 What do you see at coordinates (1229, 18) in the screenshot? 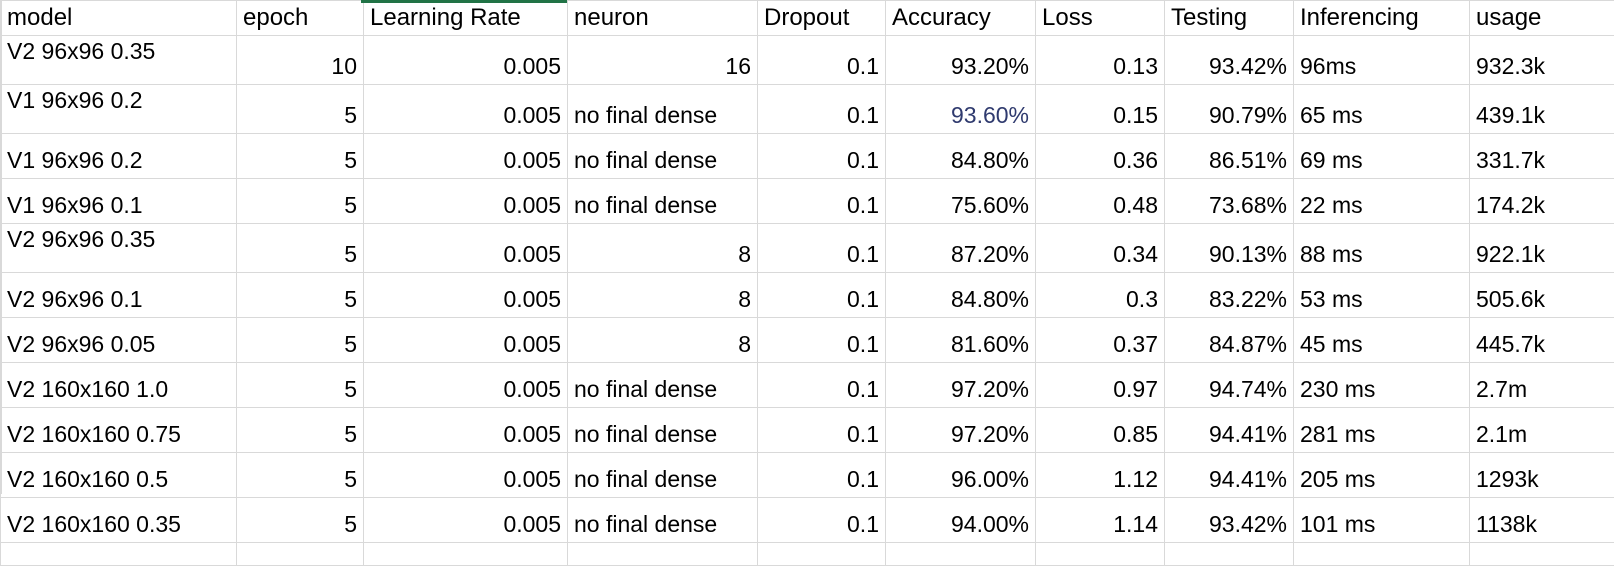
I see `header-cell-testing: Testing` at bounding box center [1229, 18].